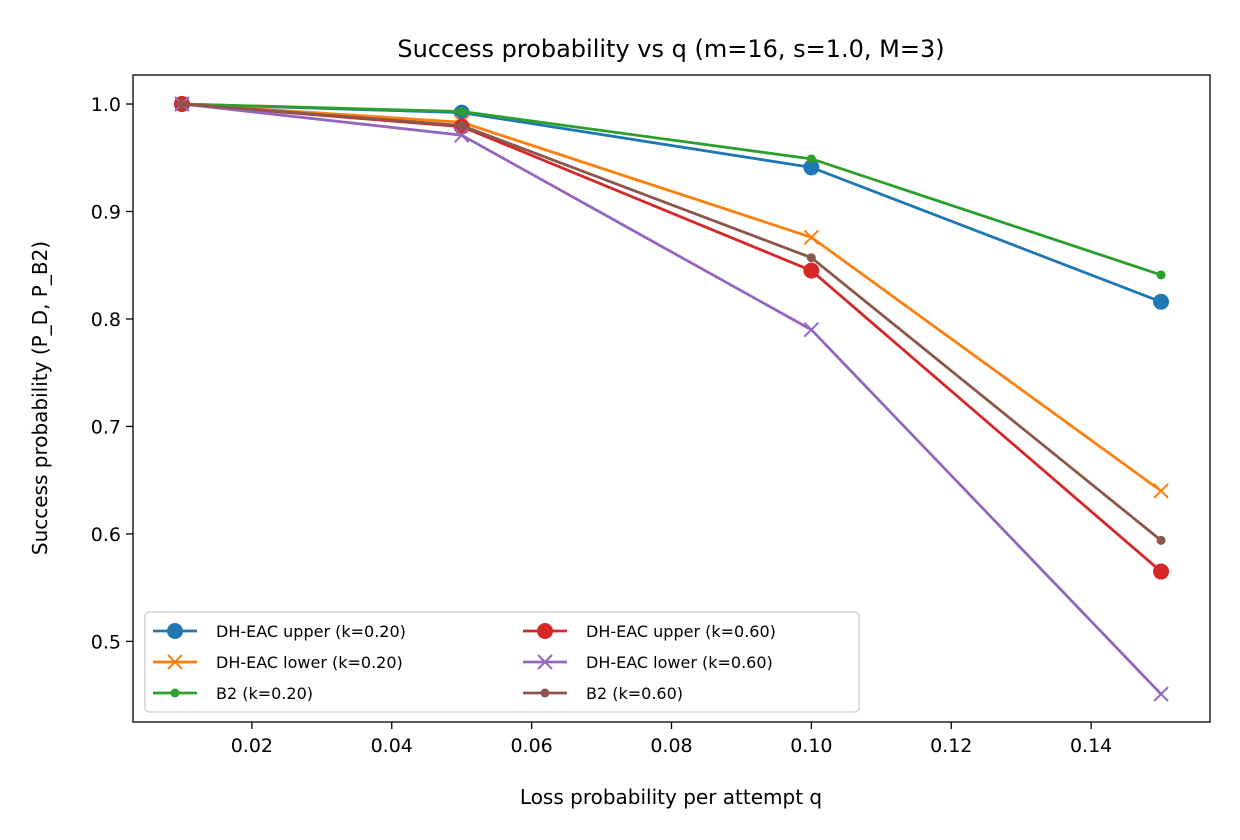 This screenshot has height=840, width=1240. What do you see at coordinates (679, 662) in the screenshot?
I see `legend-label: DH-EAC lower (k=0.60)` at bounding box center [679, 662].